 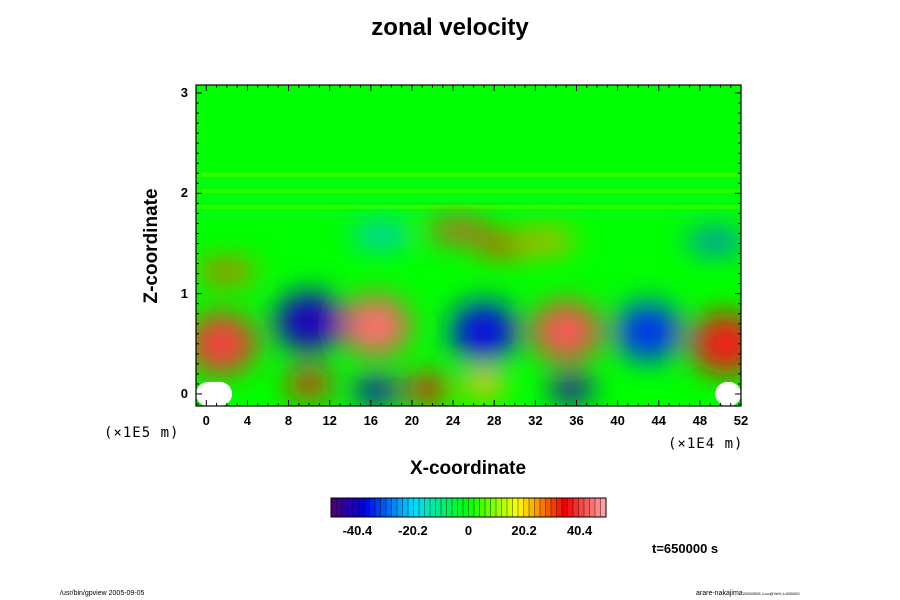 What do you see at coordinates (494, 420) in the screenshot?
I see `x-tick-label: 28` at bounding box center [494, 420].